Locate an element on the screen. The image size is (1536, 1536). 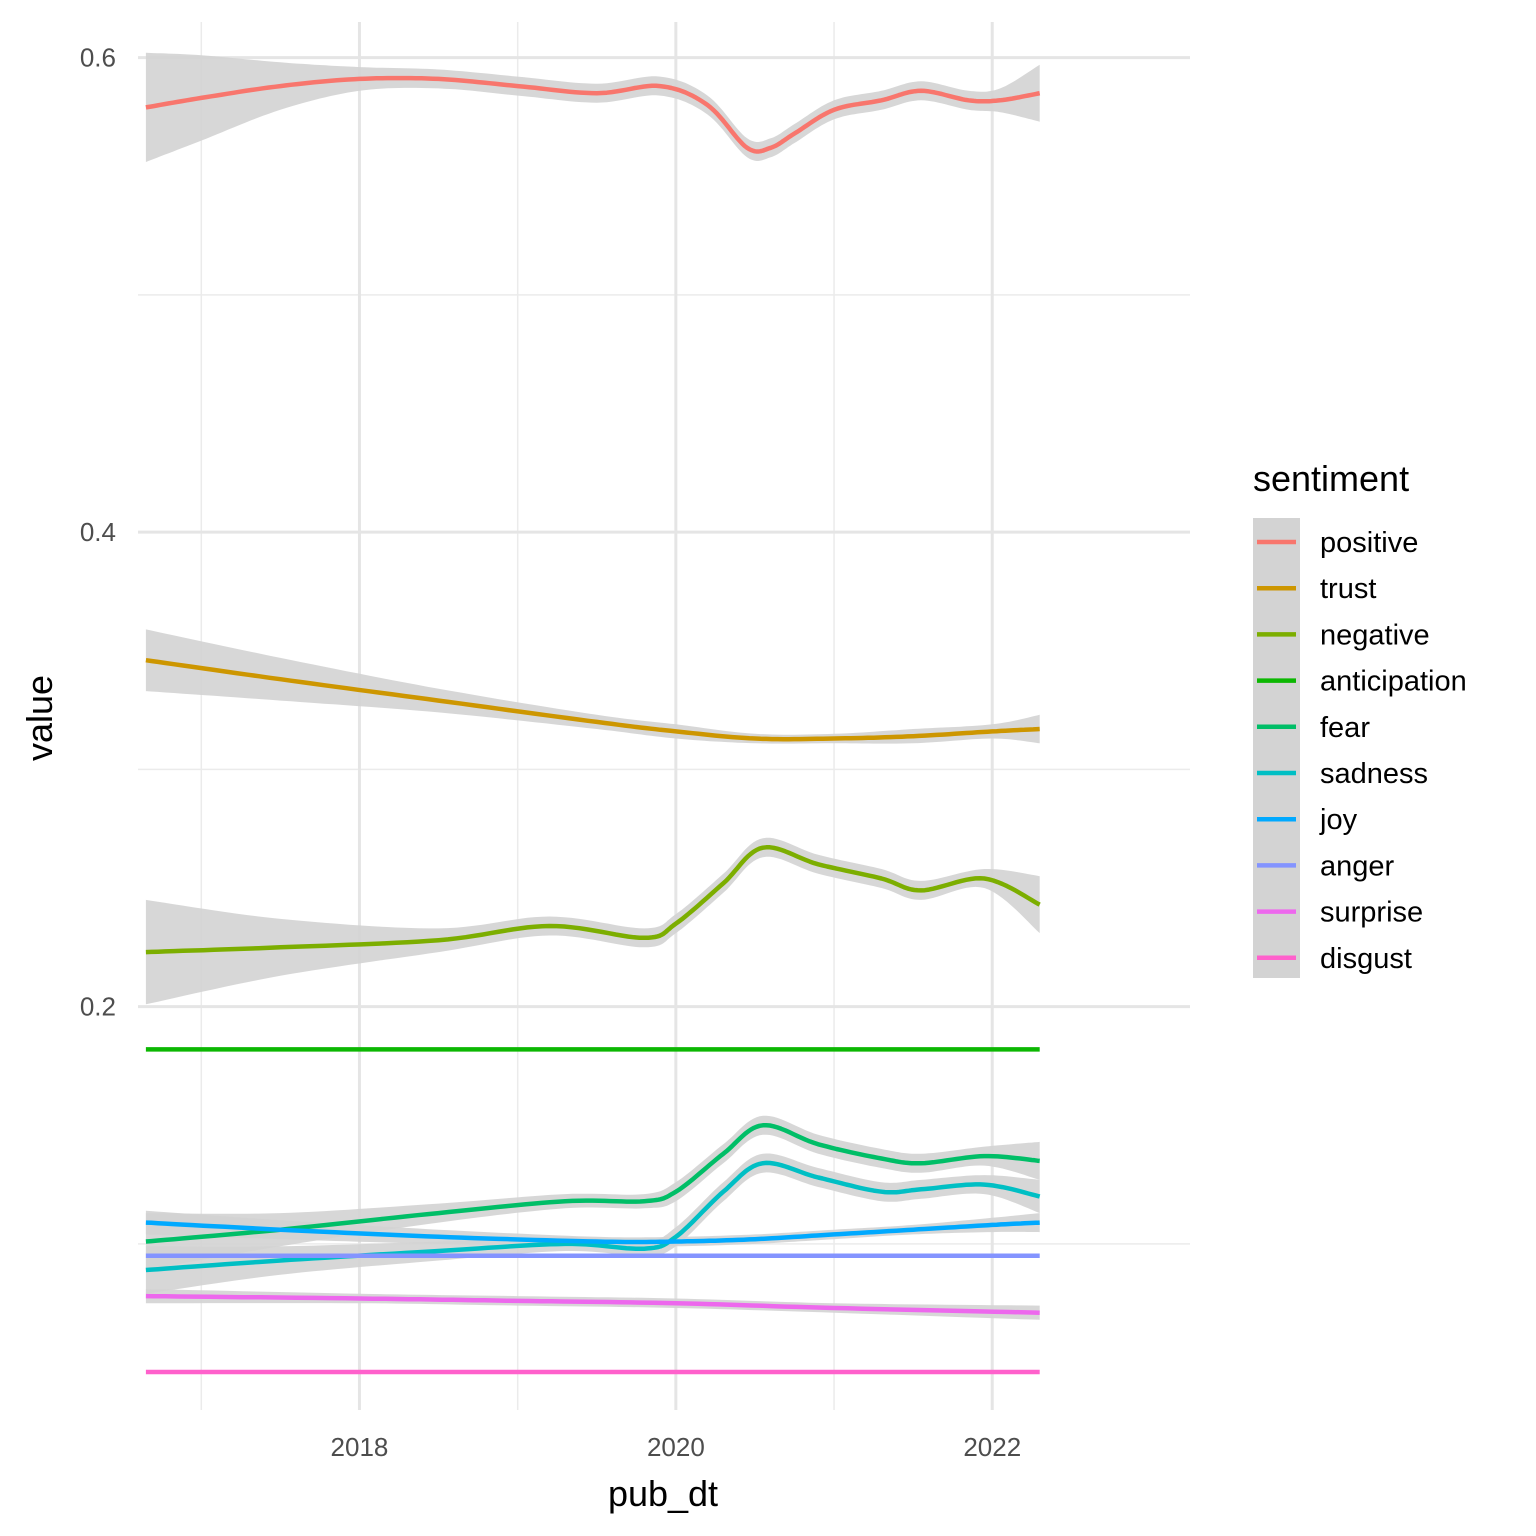
confidence-band-negative is located at coordinates (592, 921).